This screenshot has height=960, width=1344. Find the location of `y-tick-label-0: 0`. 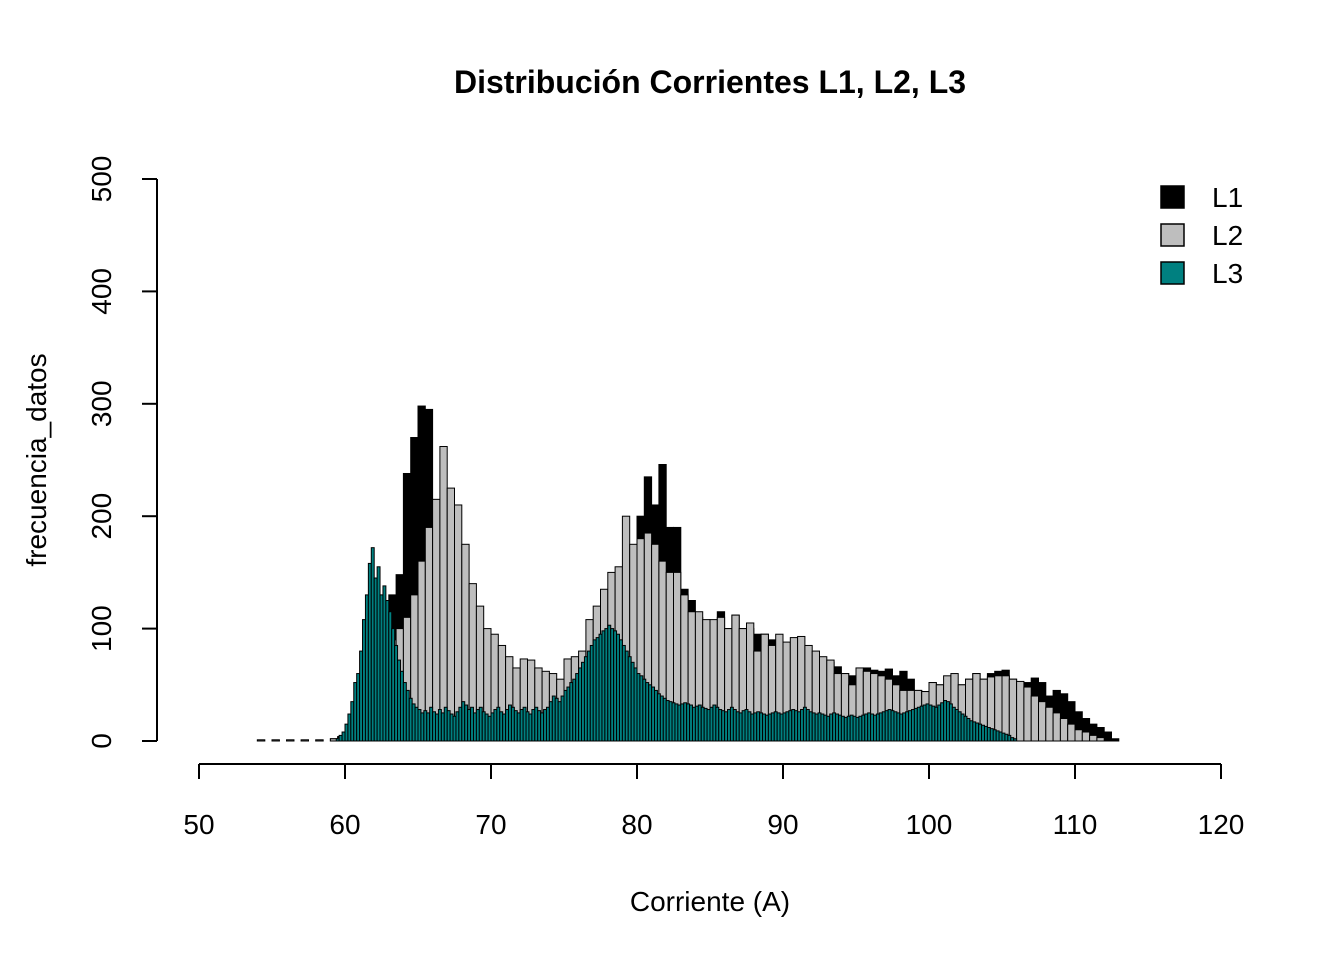

y-tick-label-0: 0 is located at coordinates (101, 741).